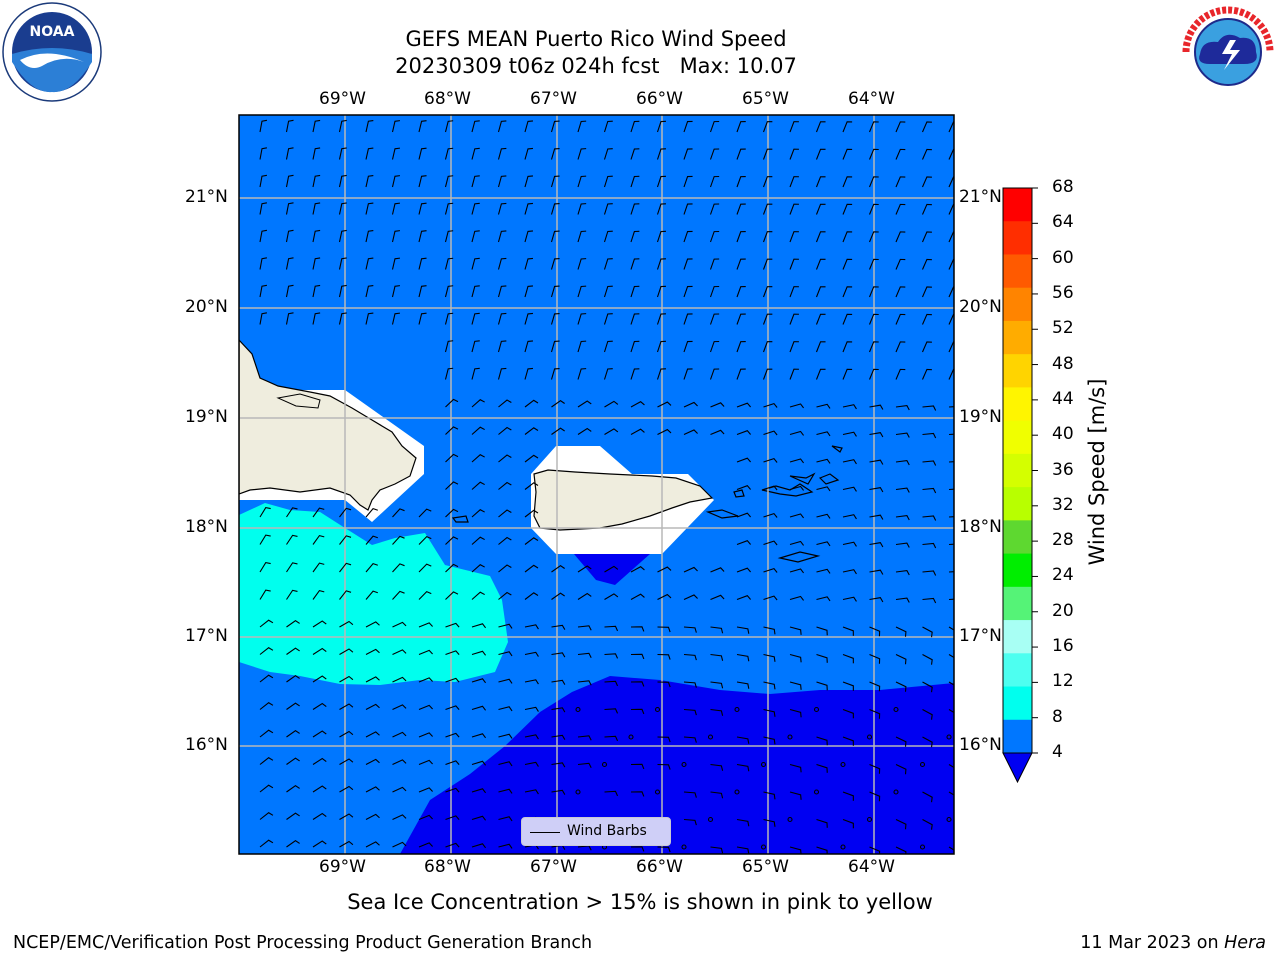 Image resolution: width=1280 pixels, height=960 pixels. I want to click on lat-label-right: 19°N, so click(980, 417).